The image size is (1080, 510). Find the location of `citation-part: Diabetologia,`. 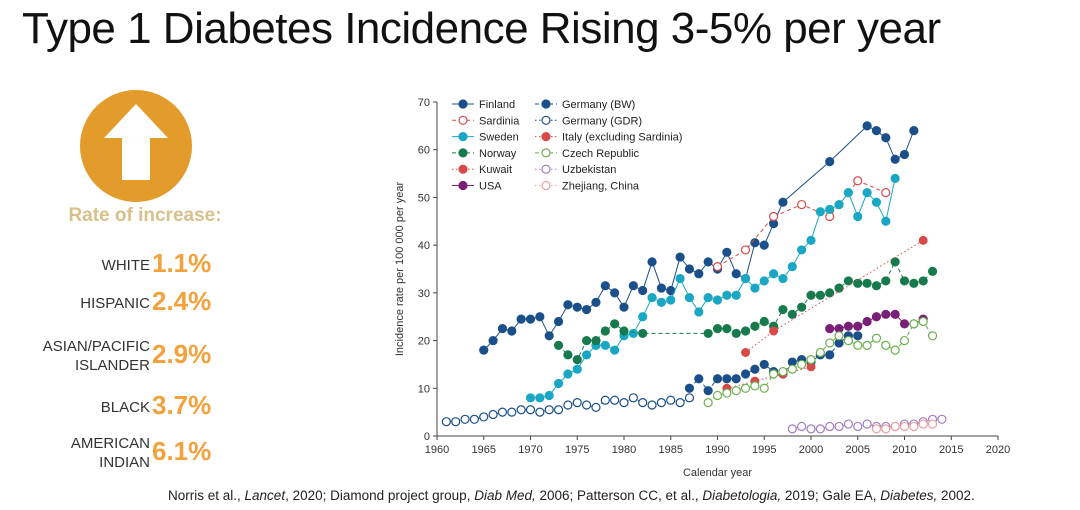

citation-part: Diabetologia, is located at coordinates (742, 495).